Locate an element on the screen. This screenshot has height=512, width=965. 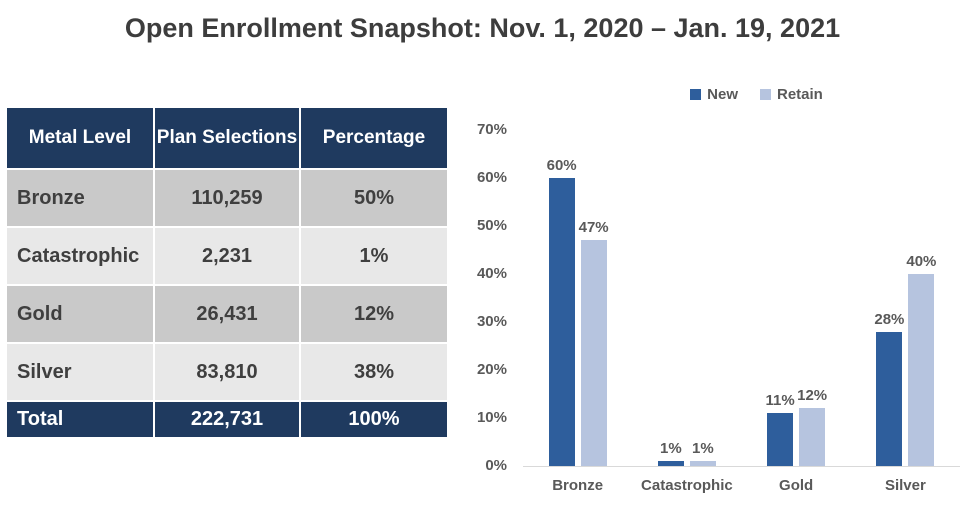
cell-metal-level: Catastrophic is located at coordinates (80, 256).